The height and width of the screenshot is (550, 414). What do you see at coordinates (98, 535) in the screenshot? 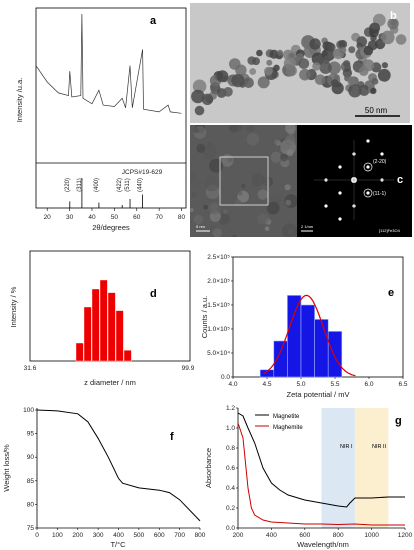
I see `tga-x-tick-label: 300` at bounding box center [98, 535].